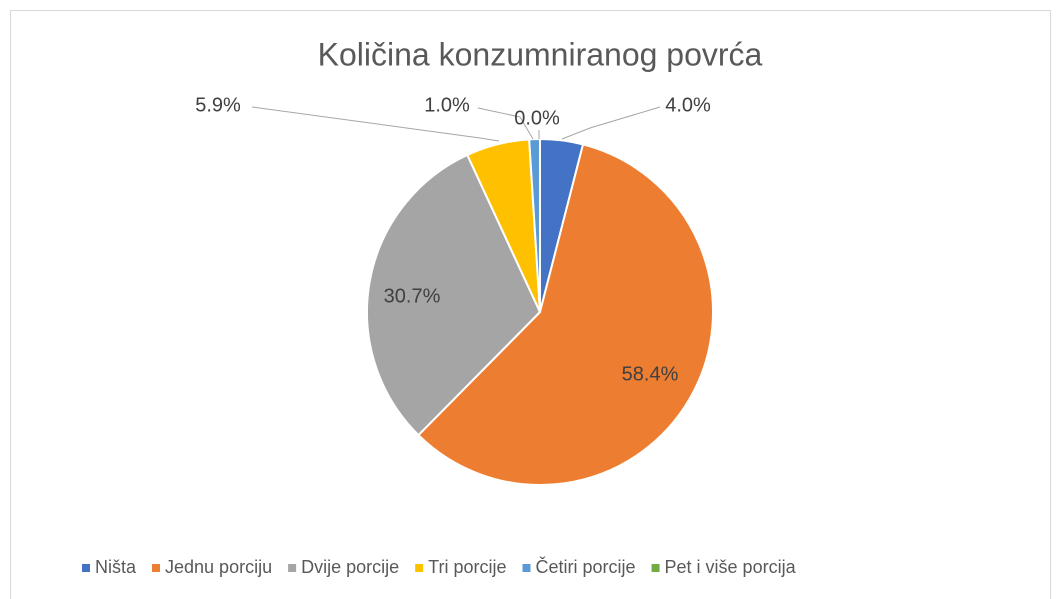 The image size is (1061, 599). I want to click on data-label: 1.0%, so click(447, 105).